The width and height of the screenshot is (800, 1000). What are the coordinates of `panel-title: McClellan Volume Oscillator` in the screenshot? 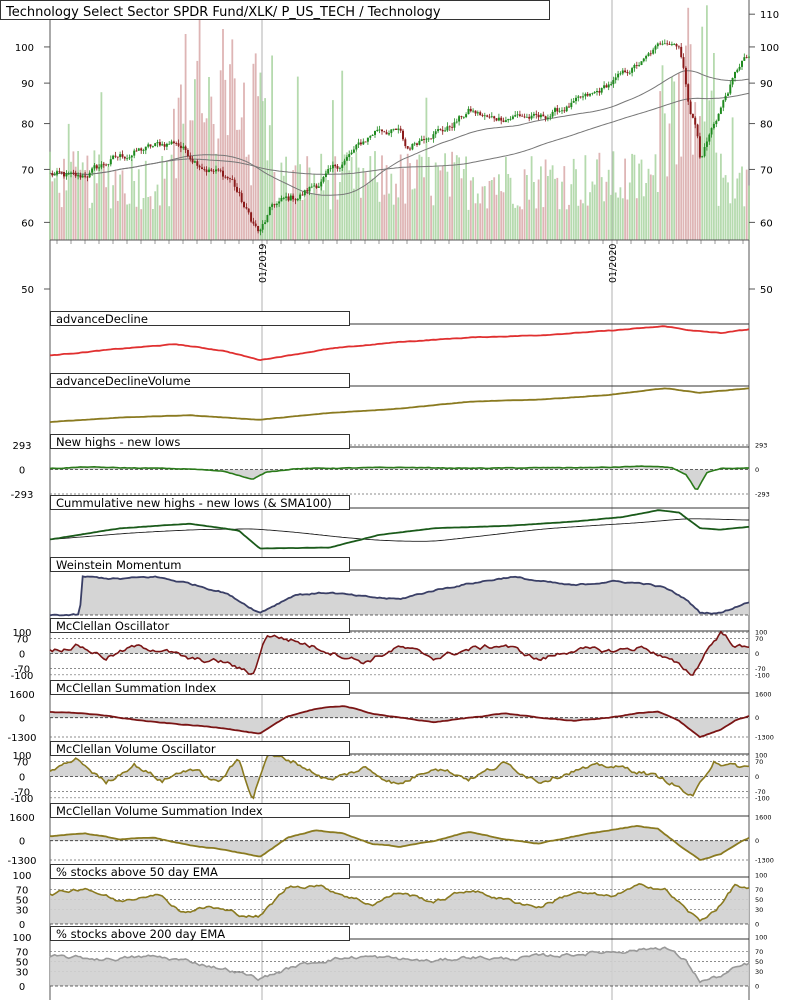 It's located at (136, 749).